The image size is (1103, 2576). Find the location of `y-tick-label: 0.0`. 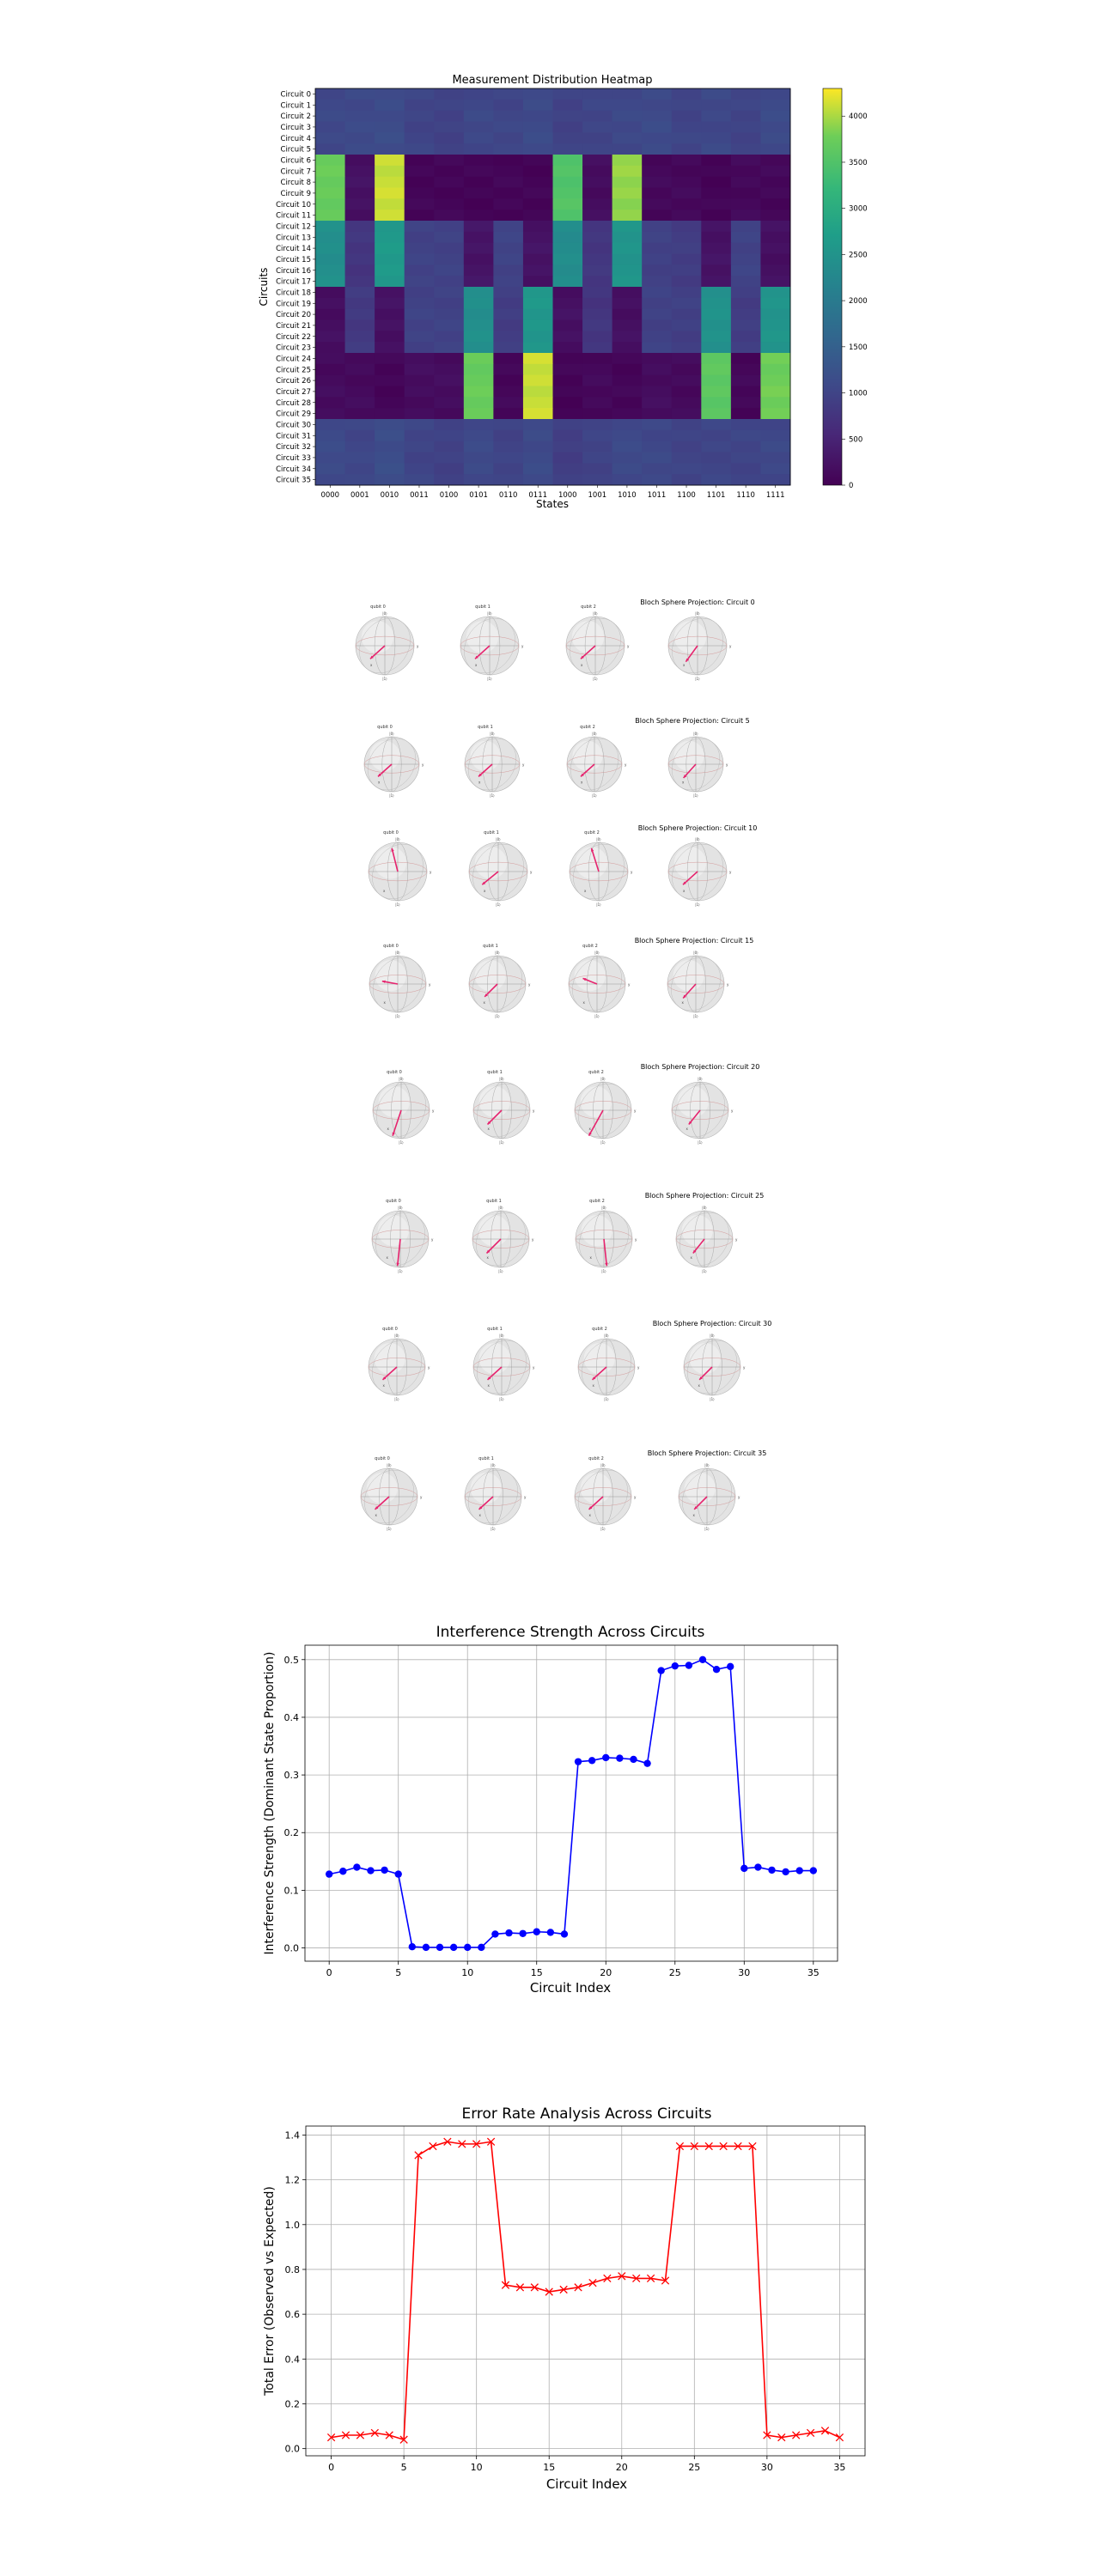

y-tick-label: 0.0 is located at coordinates (292, 1948).